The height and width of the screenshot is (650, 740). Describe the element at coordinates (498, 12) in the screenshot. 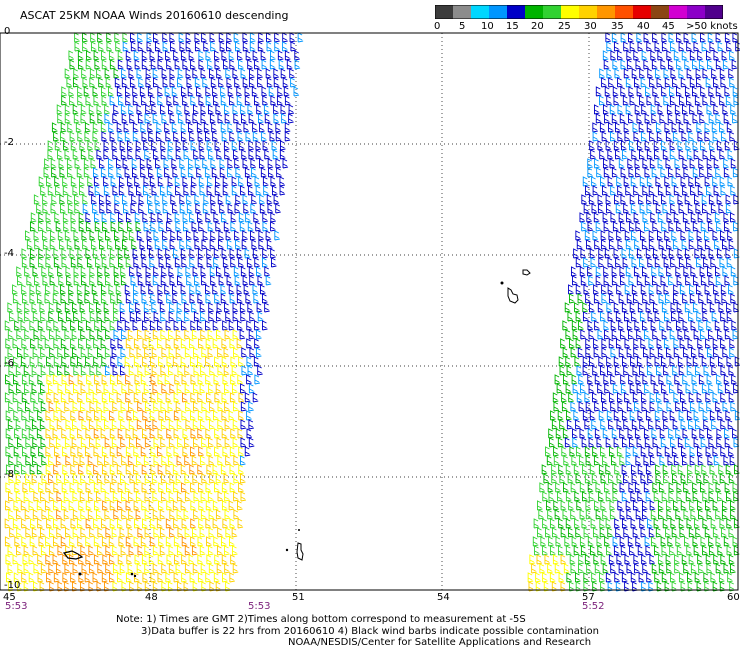

I see `colorbar-cell` at that location.